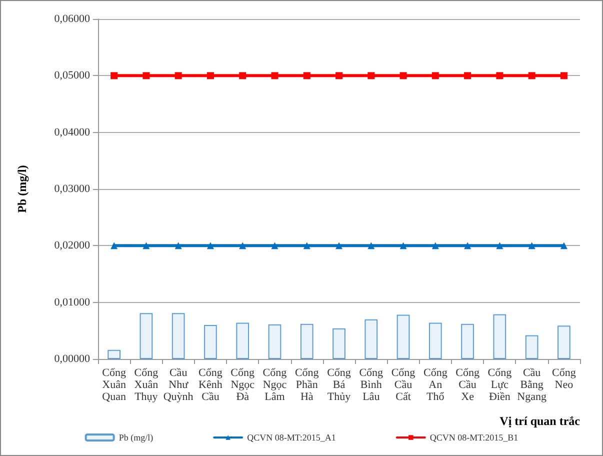 This screenshot has width=603, height=456. Describe the element at coordinates (136, 437) in the screenshot. I see `legend-label: Pb (mg/l)` at that location.